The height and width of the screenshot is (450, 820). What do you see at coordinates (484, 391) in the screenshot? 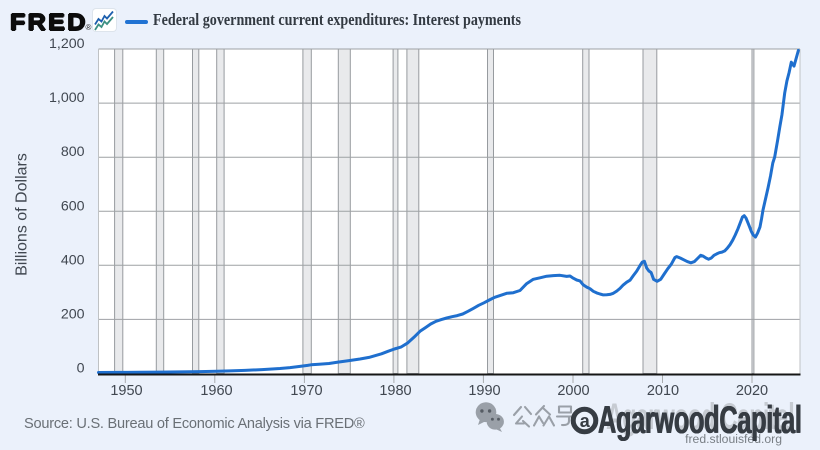
I see `svg-text: 1990` at bounding box center [484, 391].